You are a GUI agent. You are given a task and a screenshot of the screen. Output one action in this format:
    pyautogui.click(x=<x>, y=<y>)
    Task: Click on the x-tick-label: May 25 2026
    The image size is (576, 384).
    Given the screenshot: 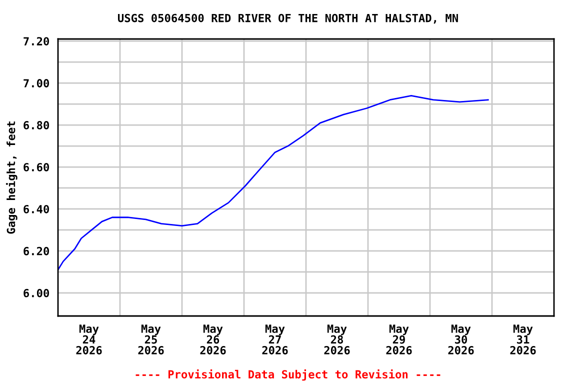 What is the action you would take?
    pyautogui.click(x=151, y=339)
    